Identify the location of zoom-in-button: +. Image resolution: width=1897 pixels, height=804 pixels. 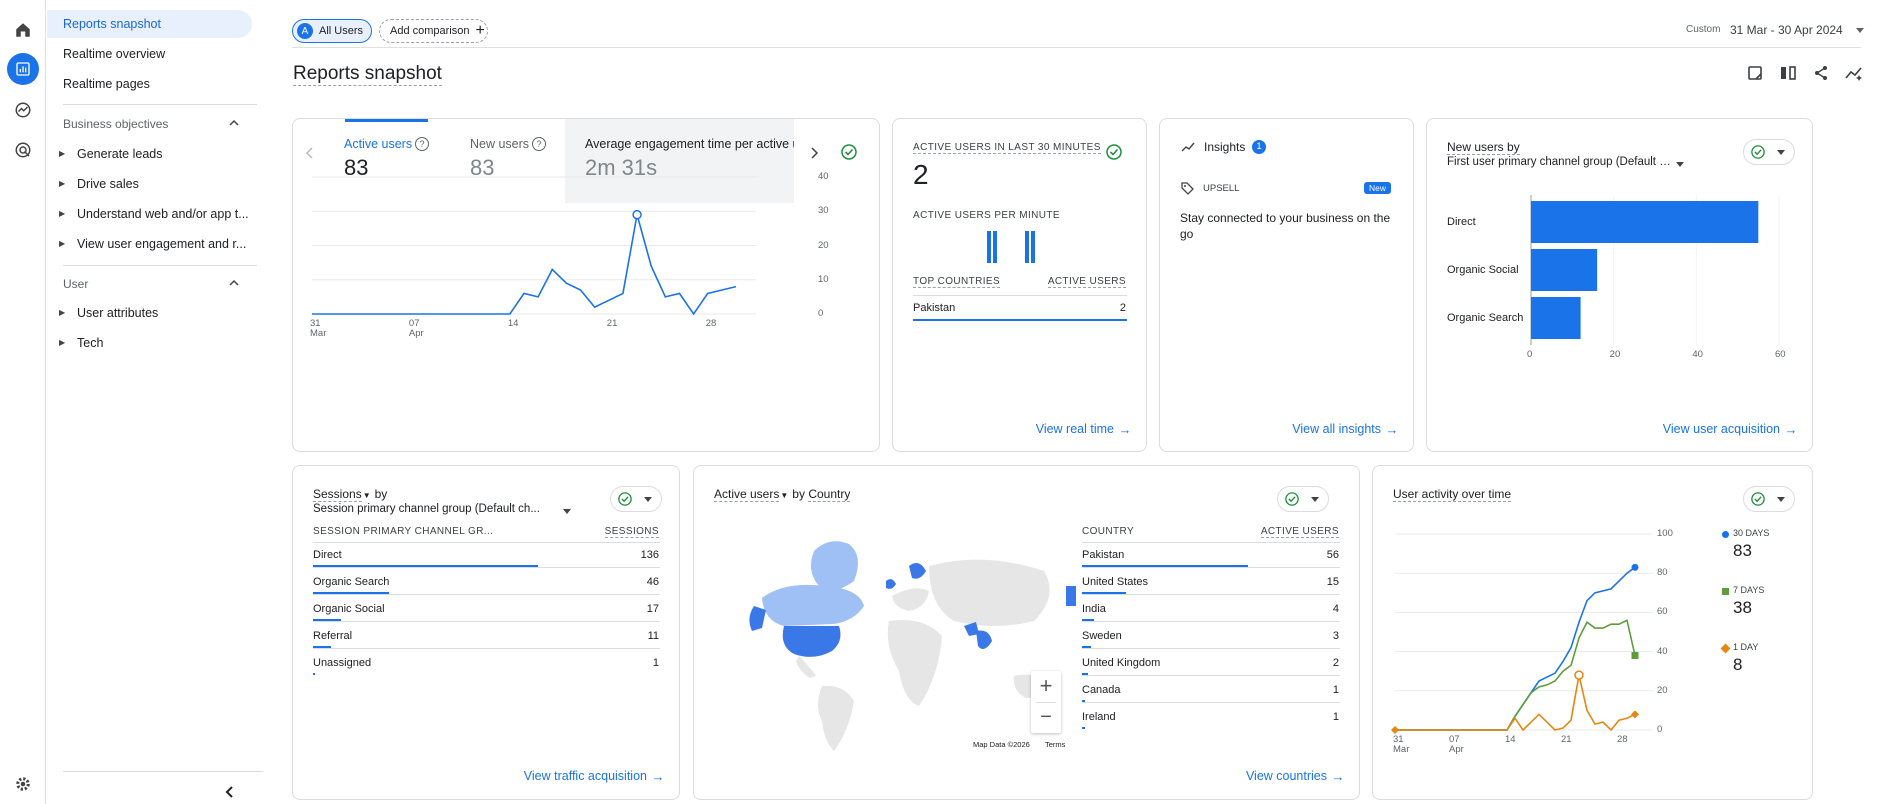
(1046, 685).